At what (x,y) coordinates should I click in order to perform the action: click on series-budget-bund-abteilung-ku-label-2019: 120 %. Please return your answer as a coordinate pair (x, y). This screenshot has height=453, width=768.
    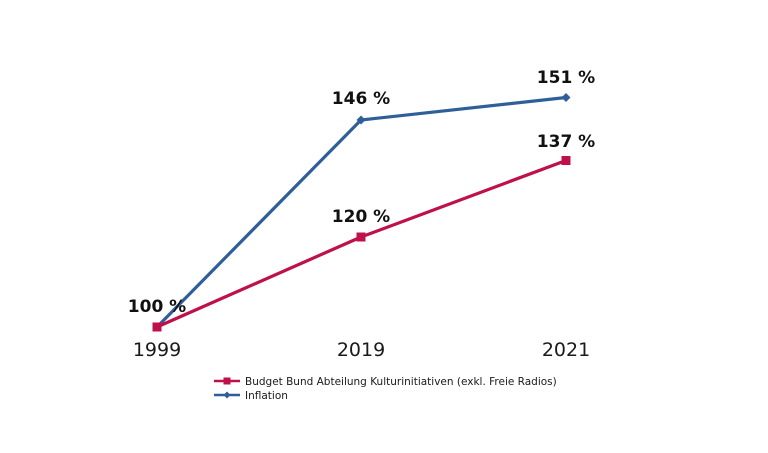
    Looking at the image, I should click on (361, 217).